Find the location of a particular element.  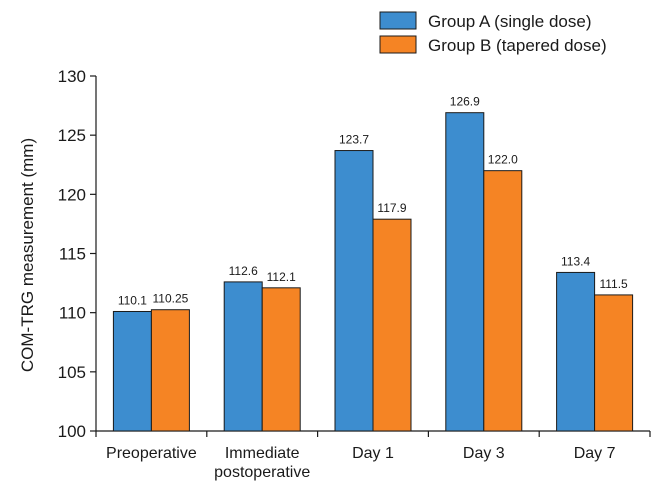

y-axis-label: COM-TRG measurement (mm) is located at coordinates (27, 255).